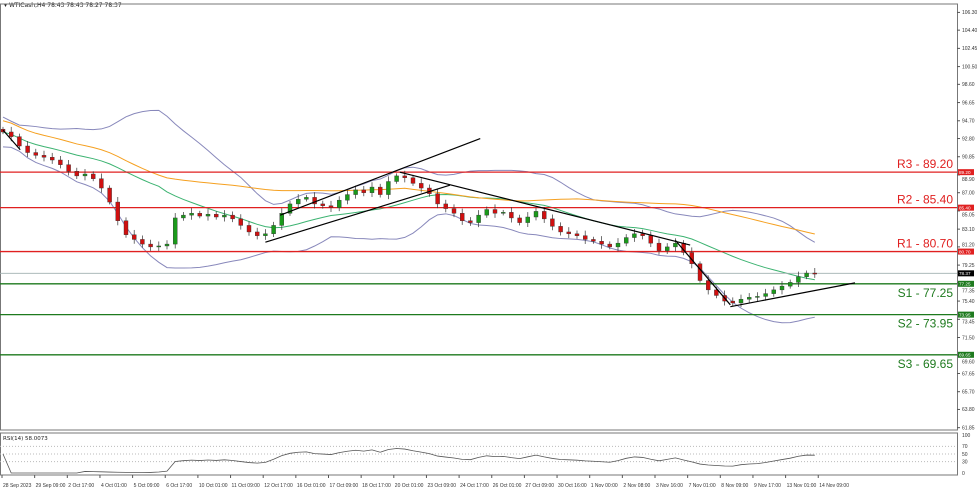  Describe the element at coordinates (25, 439) in the screenshot. I see `rsi-label: RSI(14) 58.0073` at that location.